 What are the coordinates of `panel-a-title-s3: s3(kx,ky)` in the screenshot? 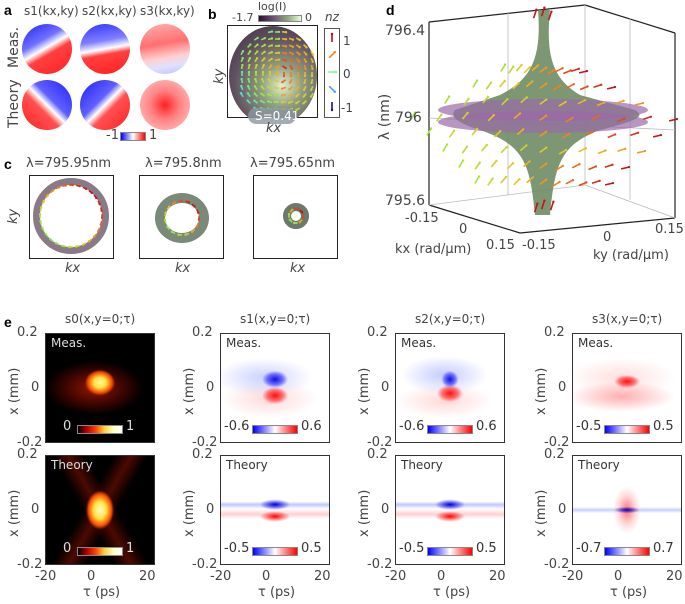 It's located at (167, 11).